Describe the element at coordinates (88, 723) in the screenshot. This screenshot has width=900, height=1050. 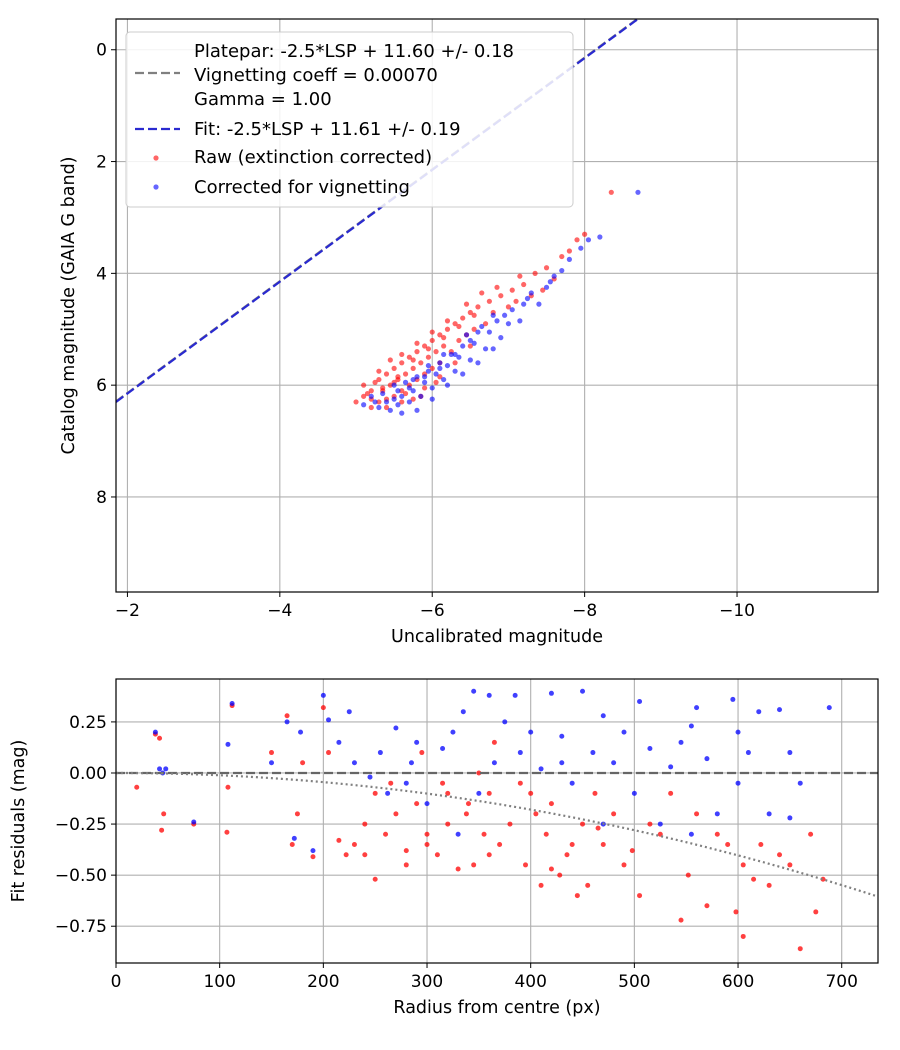
I see `y-tick-label: 0.25` at that location.